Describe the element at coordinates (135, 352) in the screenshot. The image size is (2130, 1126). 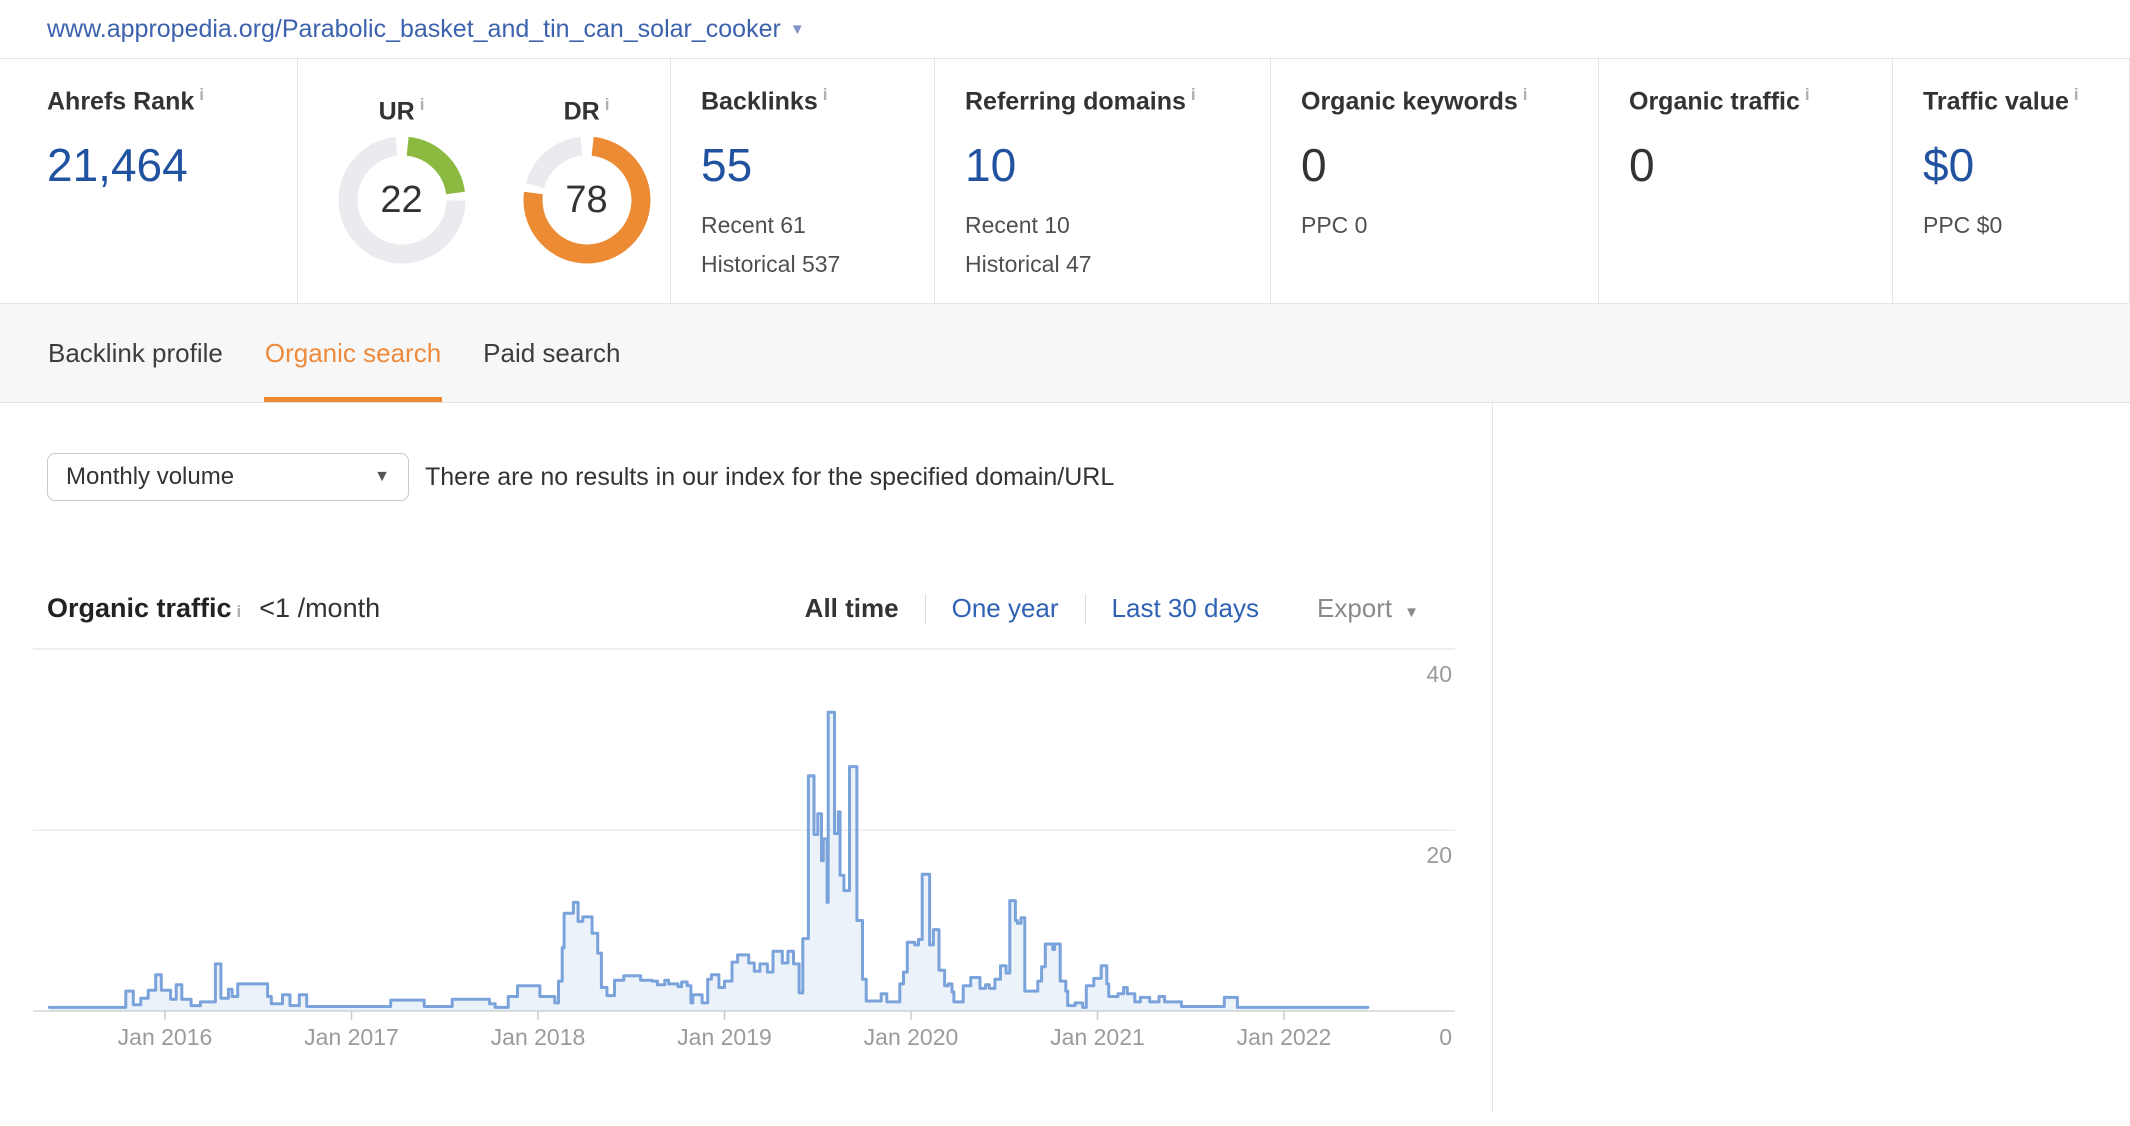
I see `tab-backlink-profile: Backlink profile` at that location.